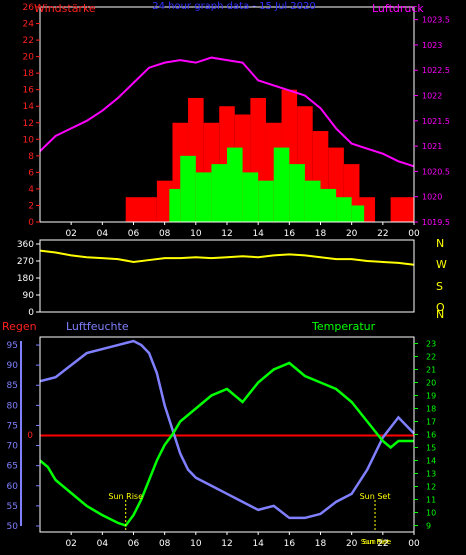 The width and height of the screenshot is (466, 555). Describe the element at coordinates (439, 286) in the screenshot. I see `compass-label: S` at that location.